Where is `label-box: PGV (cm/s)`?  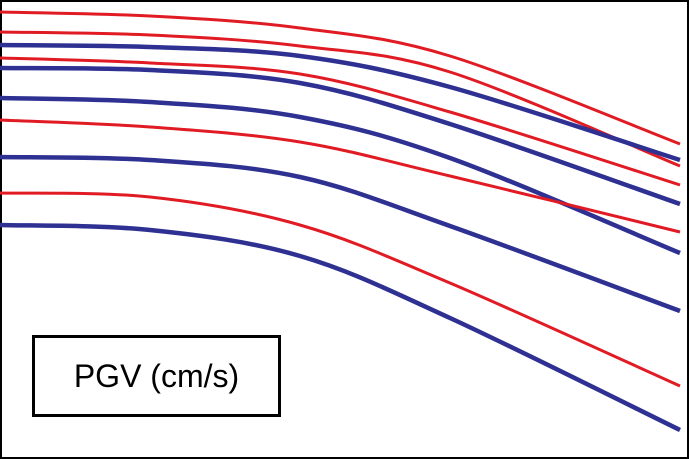 label-box: PGV (cm/s) is located at coordinates (156, 376).